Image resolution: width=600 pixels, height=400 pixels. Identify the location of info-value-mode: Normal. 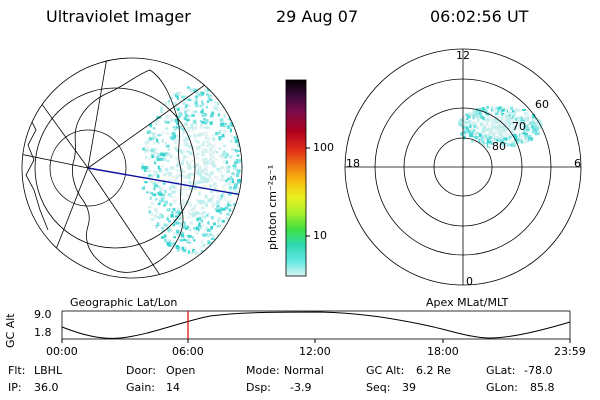
(304, 370).